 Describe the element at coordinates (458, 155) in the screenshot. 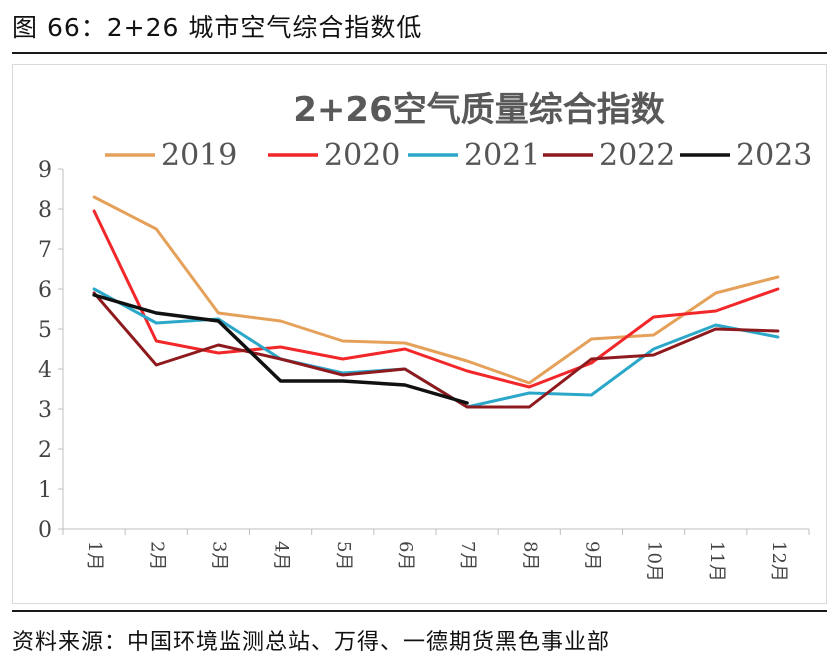

I see `legend: 2019 2020 2021 2022 2023` at that location.